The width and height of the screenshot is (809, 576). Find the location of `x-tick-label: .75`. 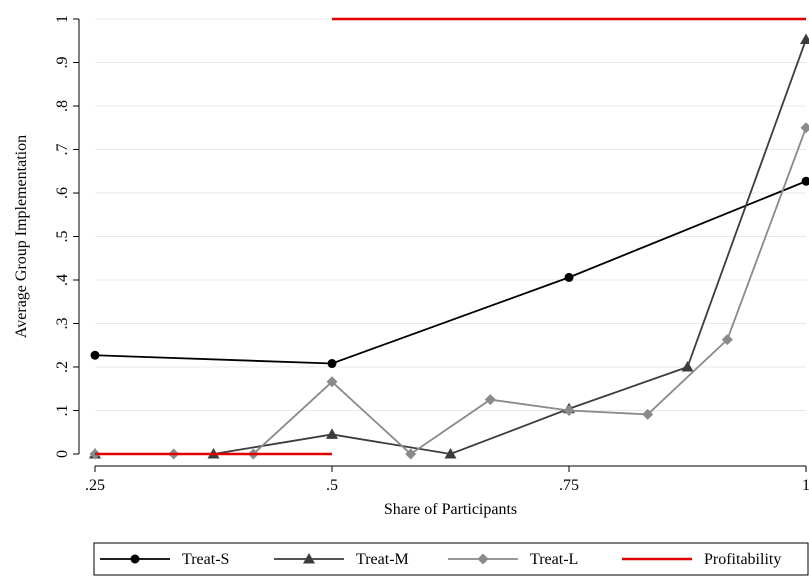

x-tick-label: .75 is located at coordinates (569, 485).